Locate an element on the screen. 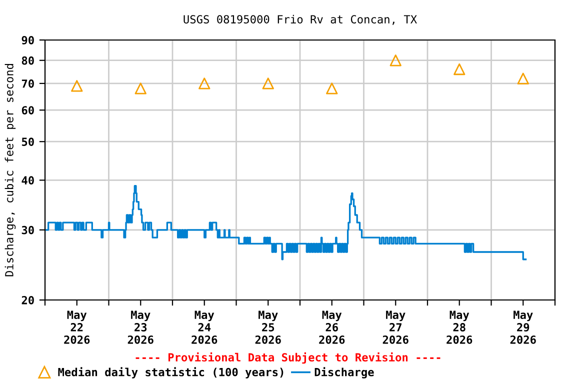  y-tick-label: 60 is located at coordinates (28, 110).